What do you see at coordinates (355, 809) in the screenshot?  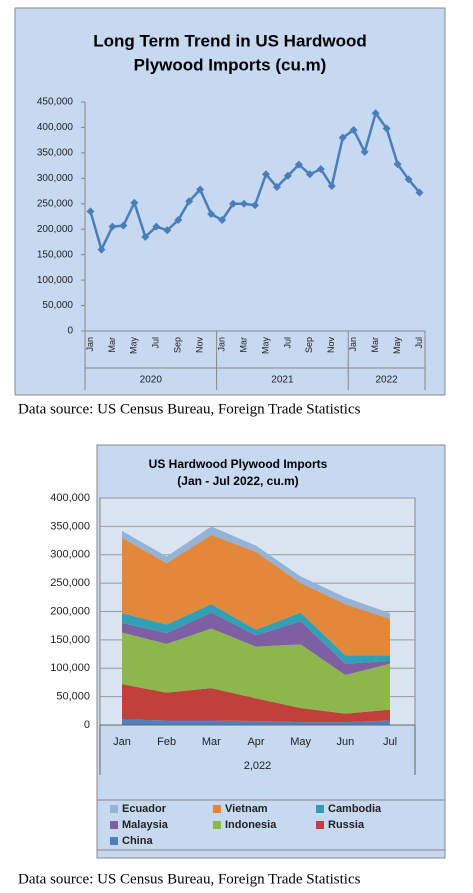 I see `legend-label: Cambodia` at bounding box center [355, 809].